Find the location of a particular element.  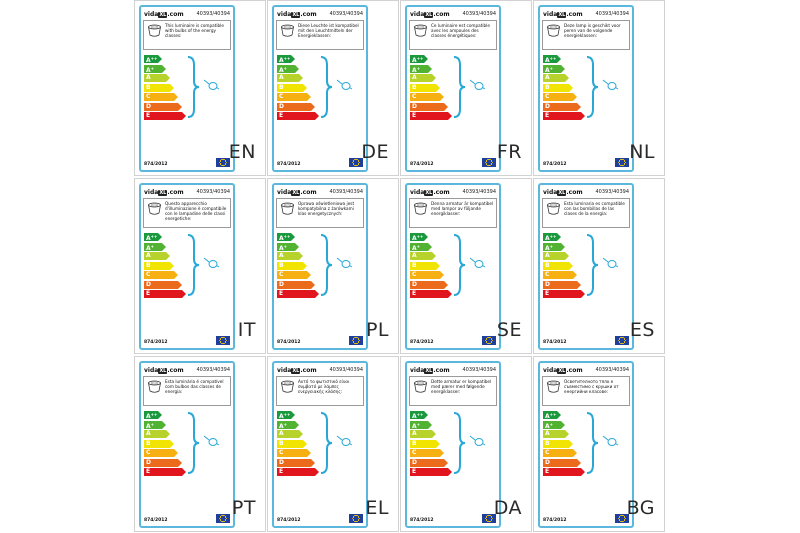

language-code: EN is located at coordinates (242, 152).